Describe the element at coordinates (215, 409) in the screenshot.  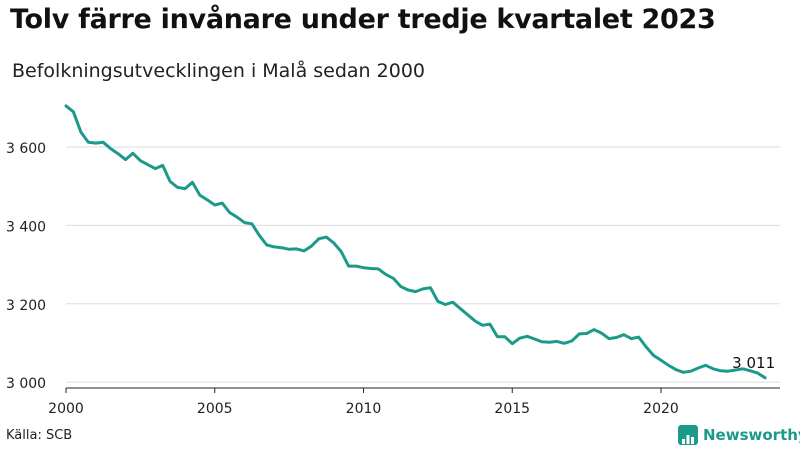
I see `x-tick-label: 2005` at that location.